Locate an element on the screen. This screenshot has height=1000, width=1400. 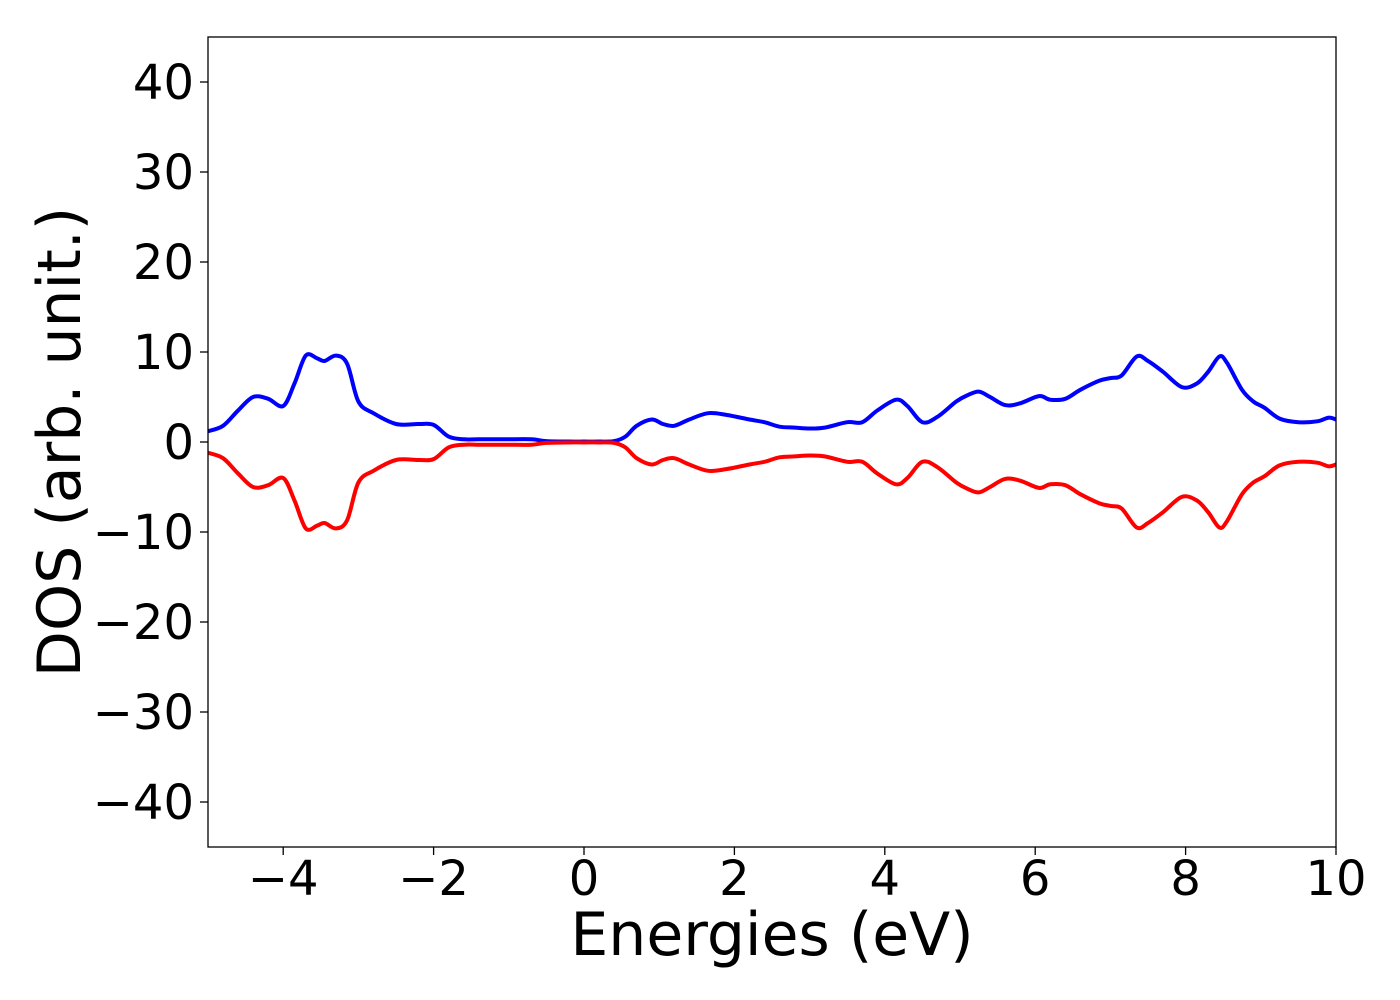
x-tick-label: 8 is located at coordinates (1185, 879).